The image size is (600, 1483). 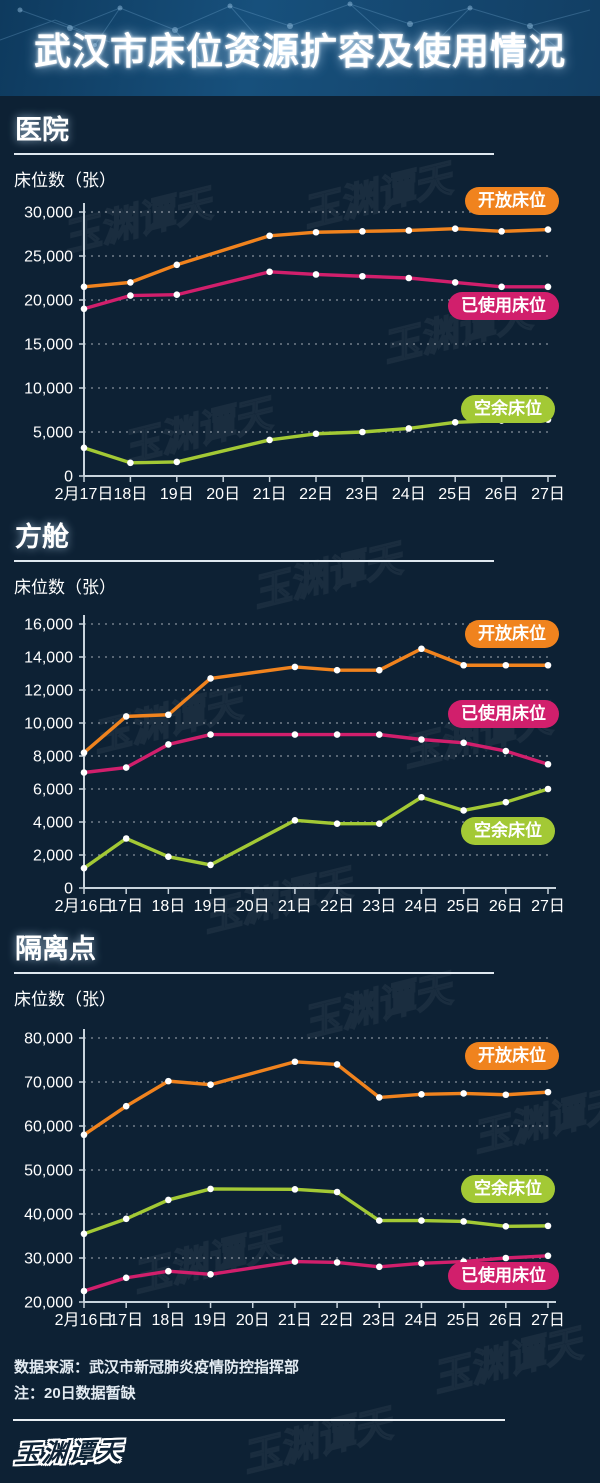 What do you see at coordinates (42, 537) in the screenshot?
I see `section-title-fangcang: 方舱` at bounding box center [42, 537].